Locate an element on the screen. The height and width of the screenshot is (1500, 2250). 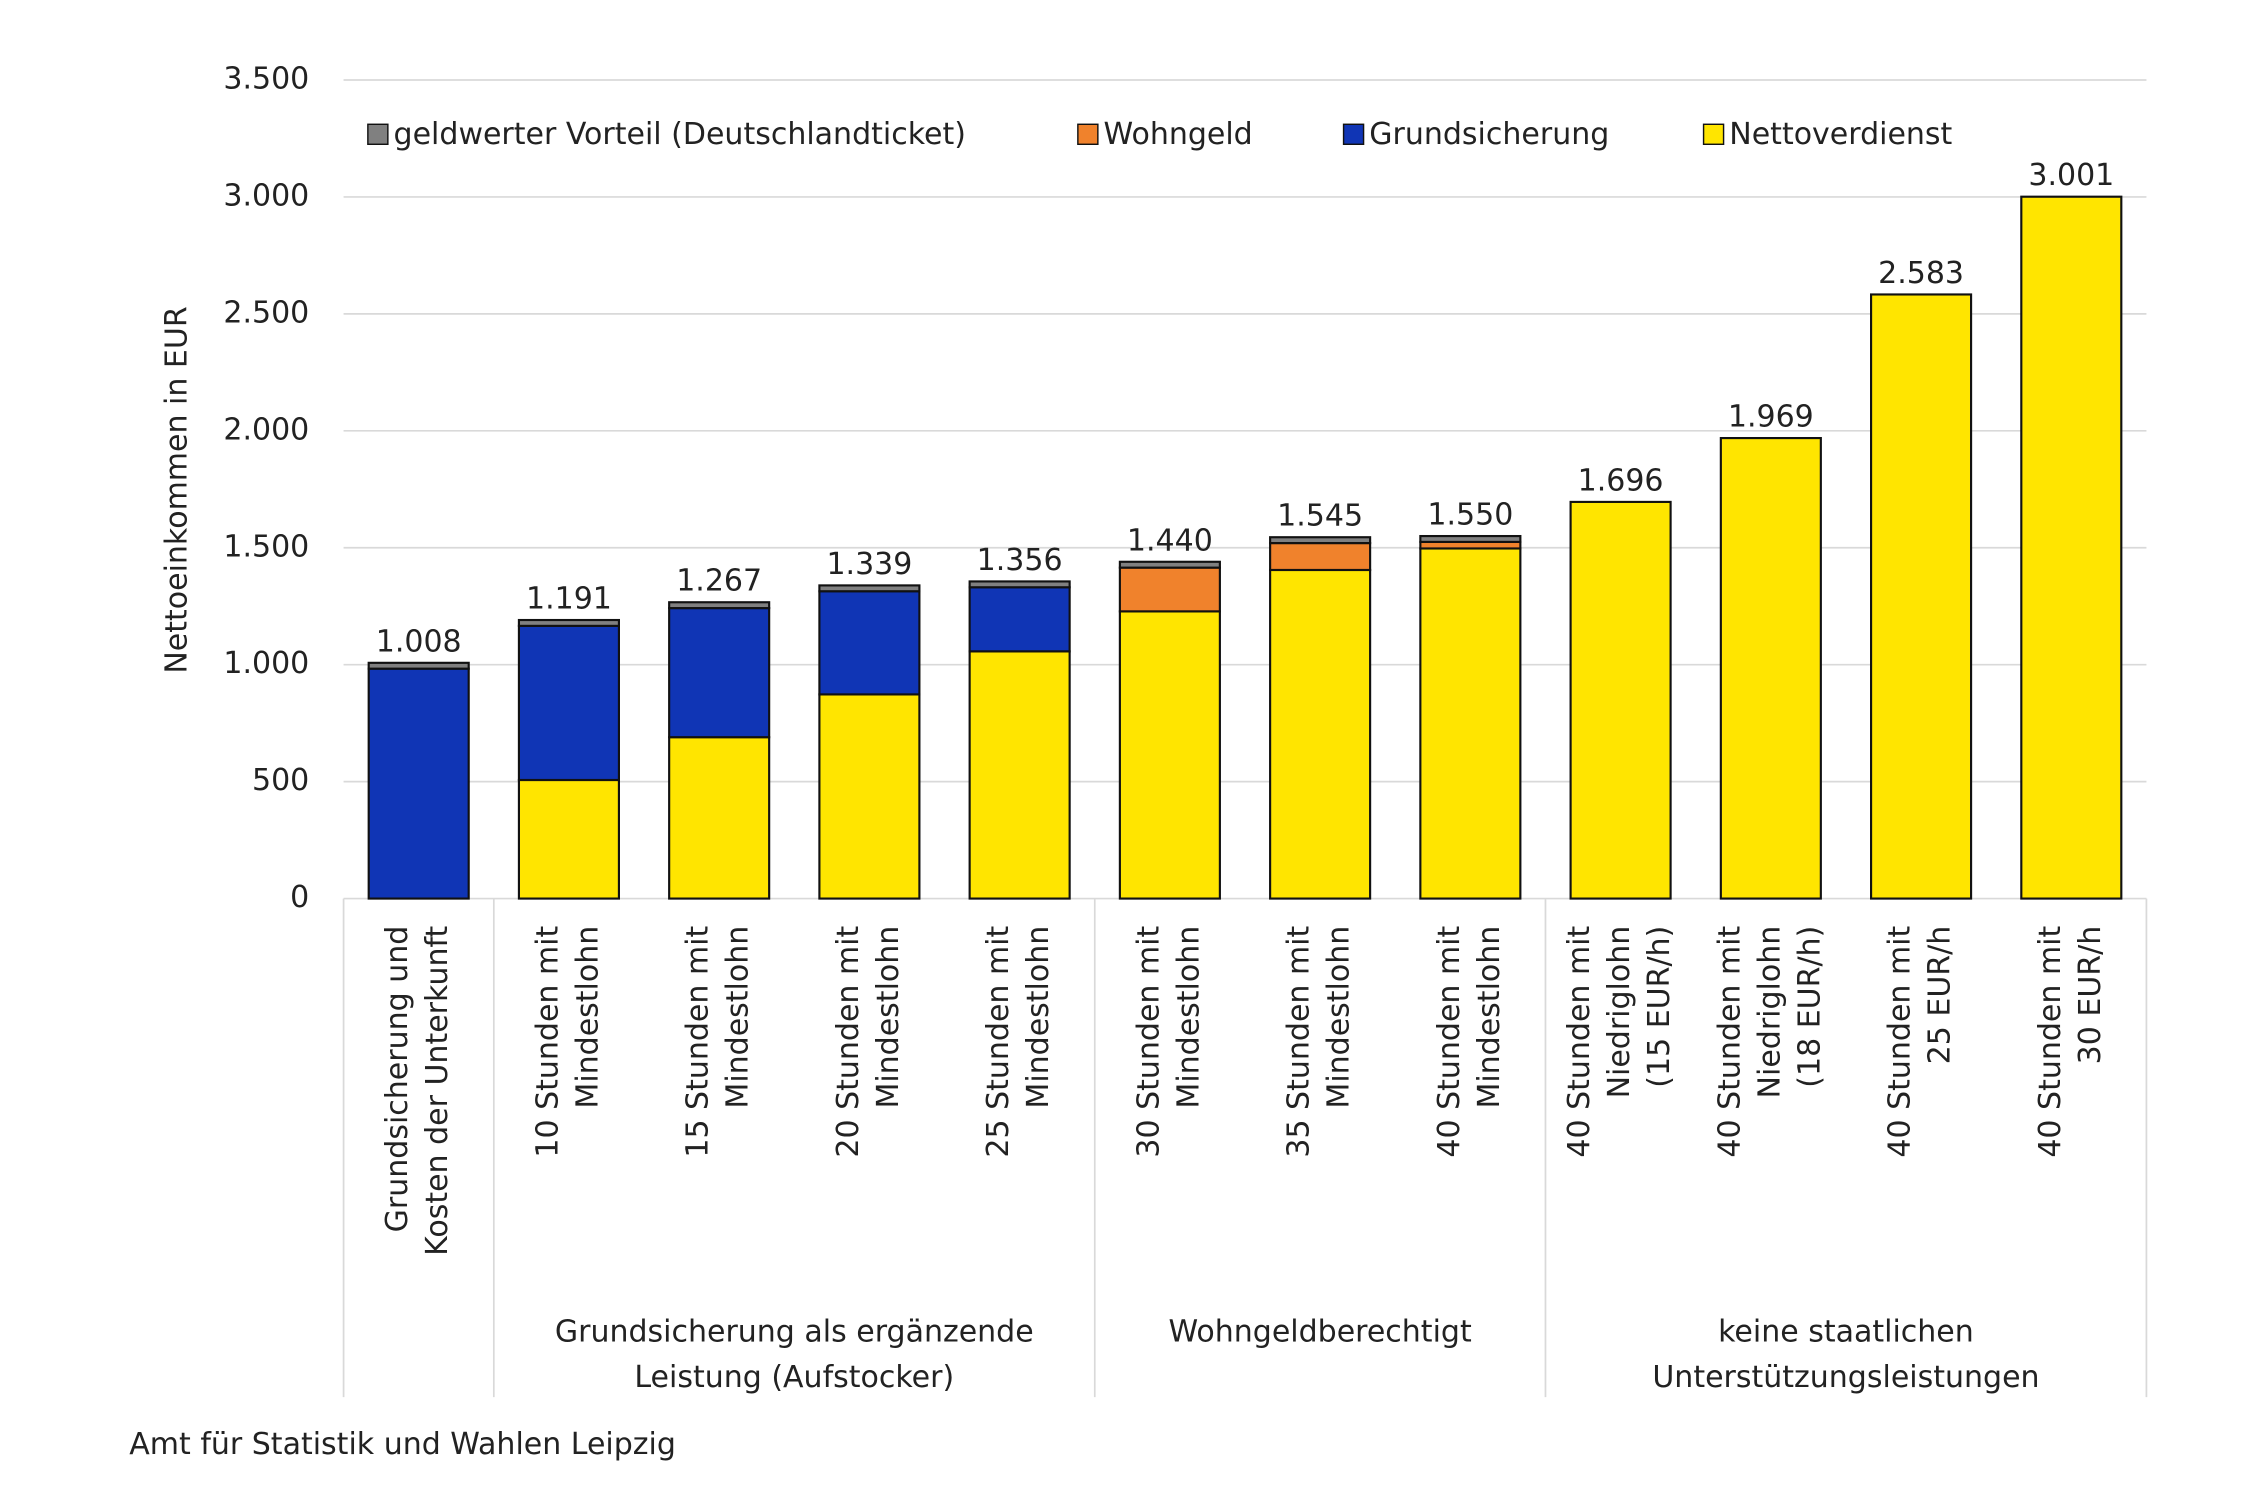
x-tick-label: (15 EUR/h) is located at coordinates (1659, 1007).